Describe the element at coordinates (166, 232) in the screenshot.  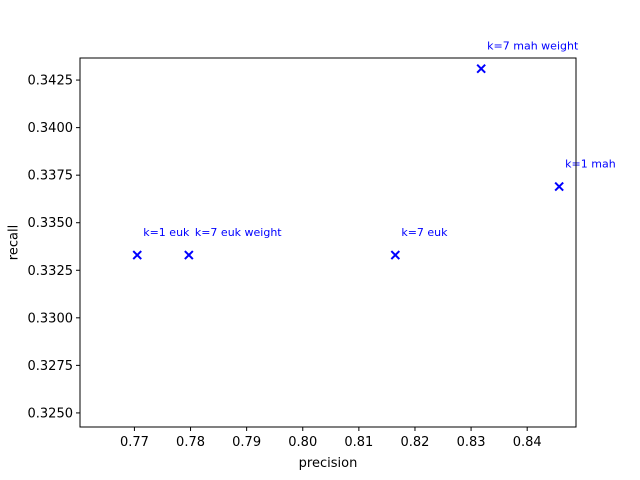
I see `point-label: k=1 euk` at that location.